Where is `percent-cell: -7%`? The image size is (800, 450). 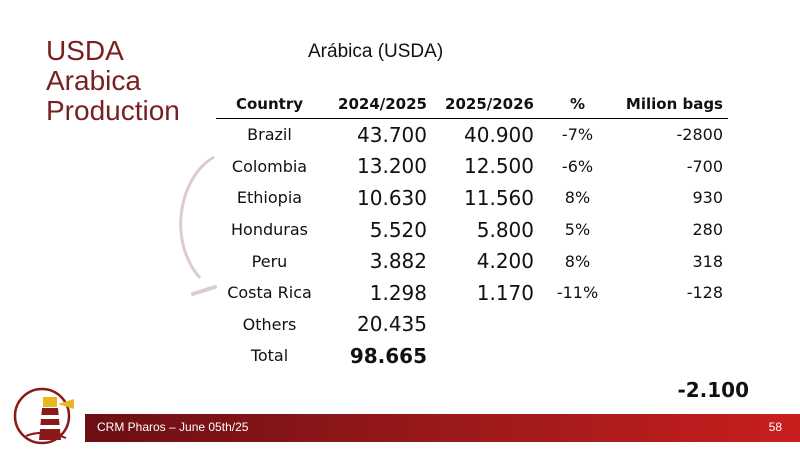
percent-cell: -7% is located at coordinates (577, 135).